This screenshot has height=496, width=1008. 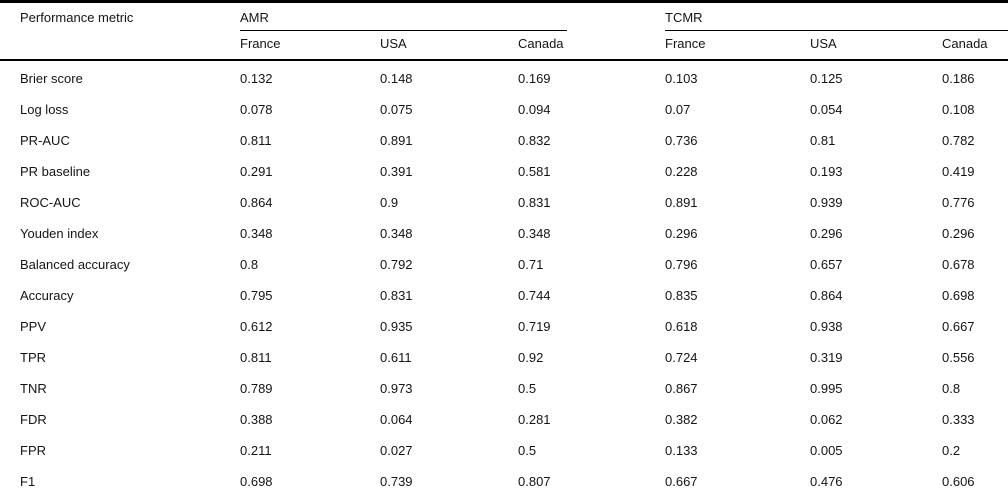 What do you see at coordinates (534, 481) in the screenshot?
I see `value-cell-amr-canada: 0.807` at bounding box center [534, 481].